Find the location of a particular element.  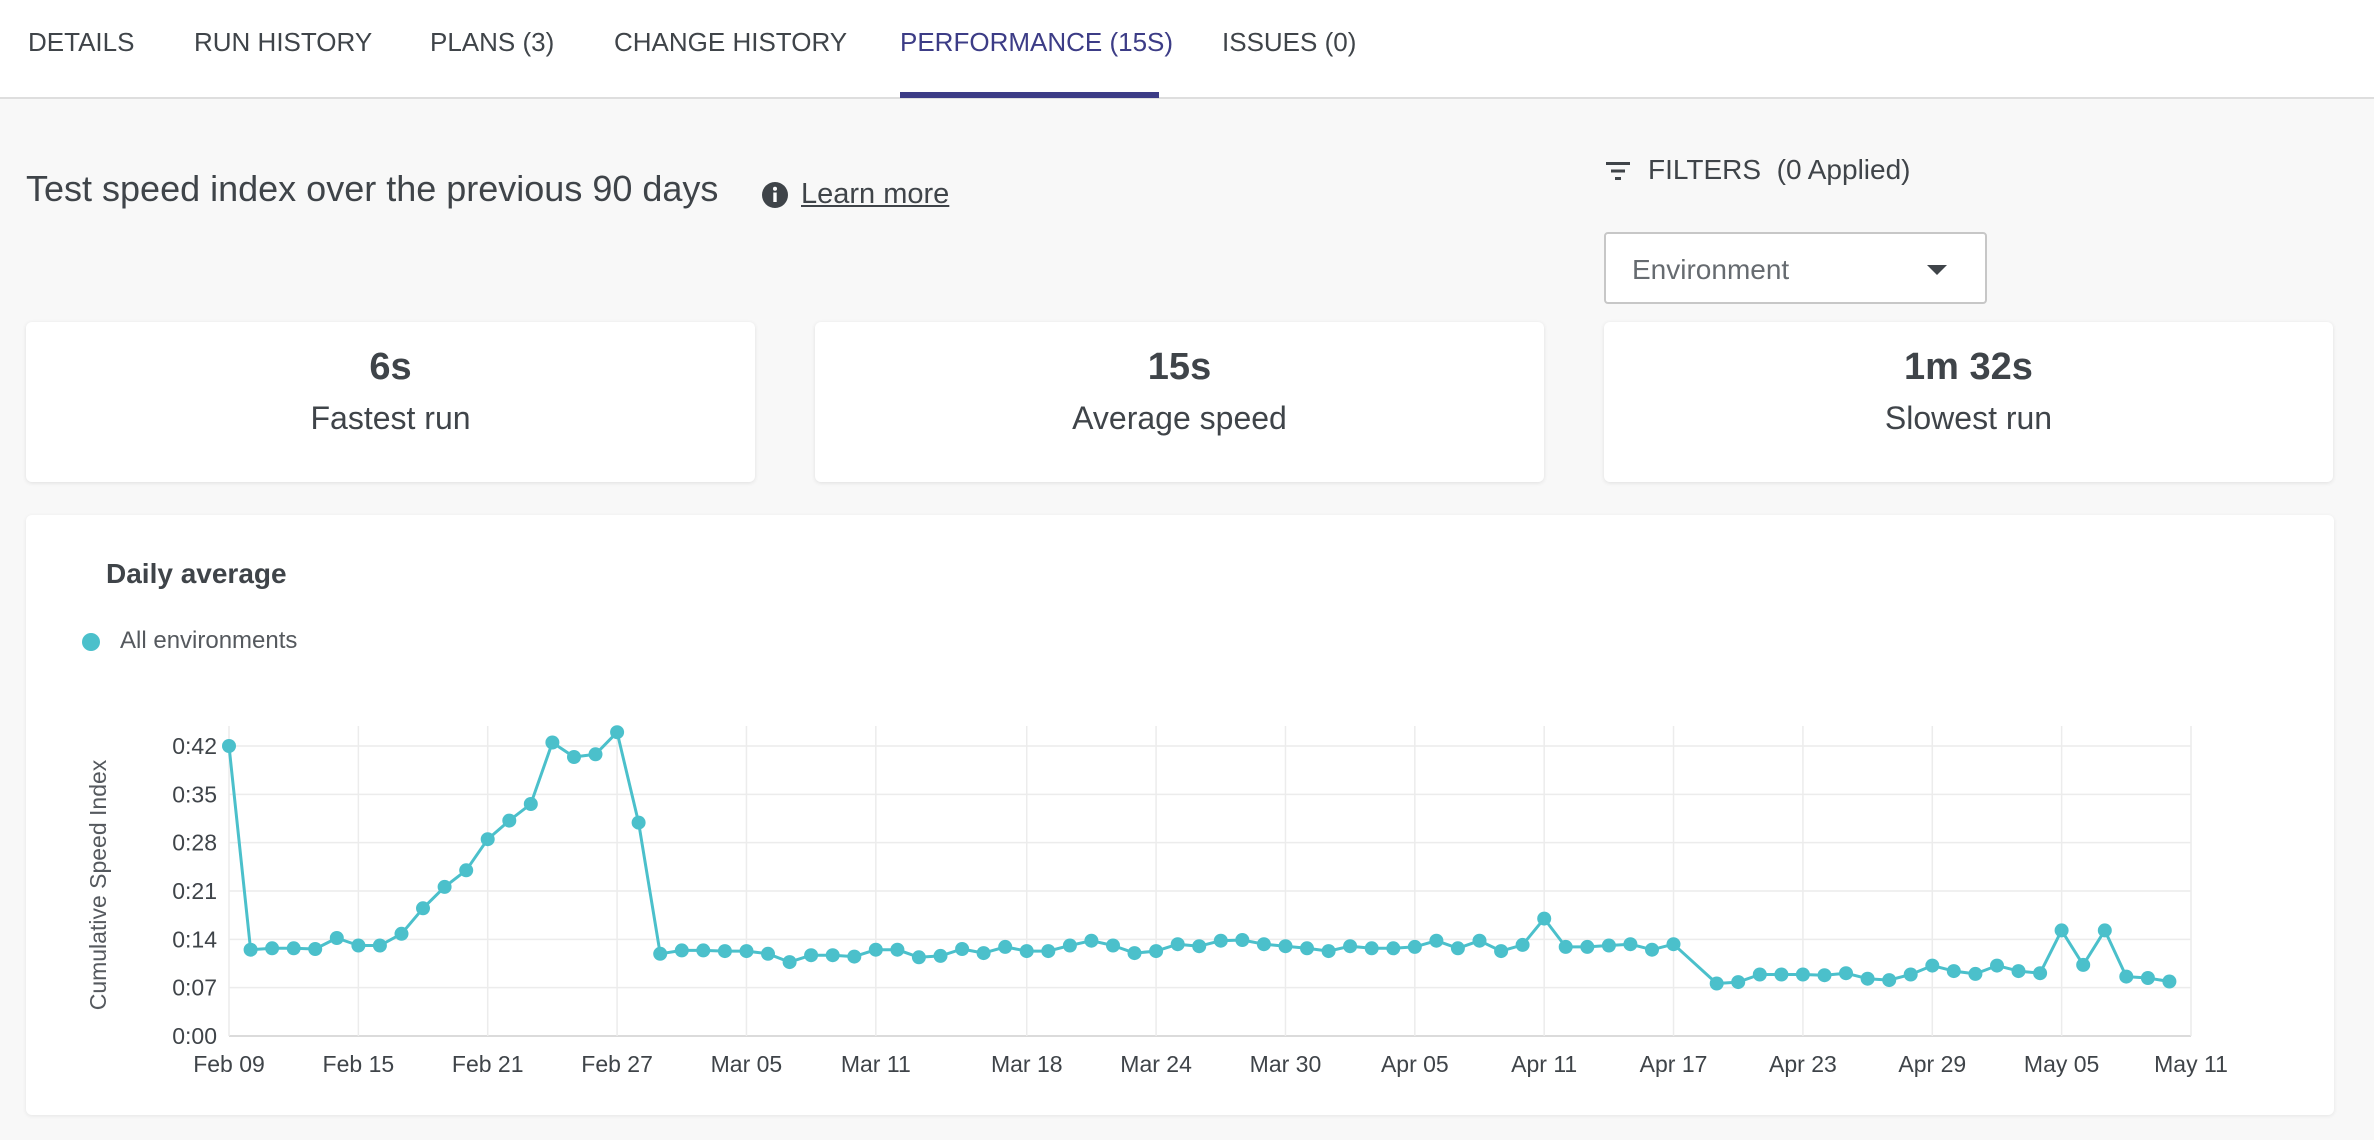

fastest-run-card: 6s Fastest run is located at coordinates (390, 402).